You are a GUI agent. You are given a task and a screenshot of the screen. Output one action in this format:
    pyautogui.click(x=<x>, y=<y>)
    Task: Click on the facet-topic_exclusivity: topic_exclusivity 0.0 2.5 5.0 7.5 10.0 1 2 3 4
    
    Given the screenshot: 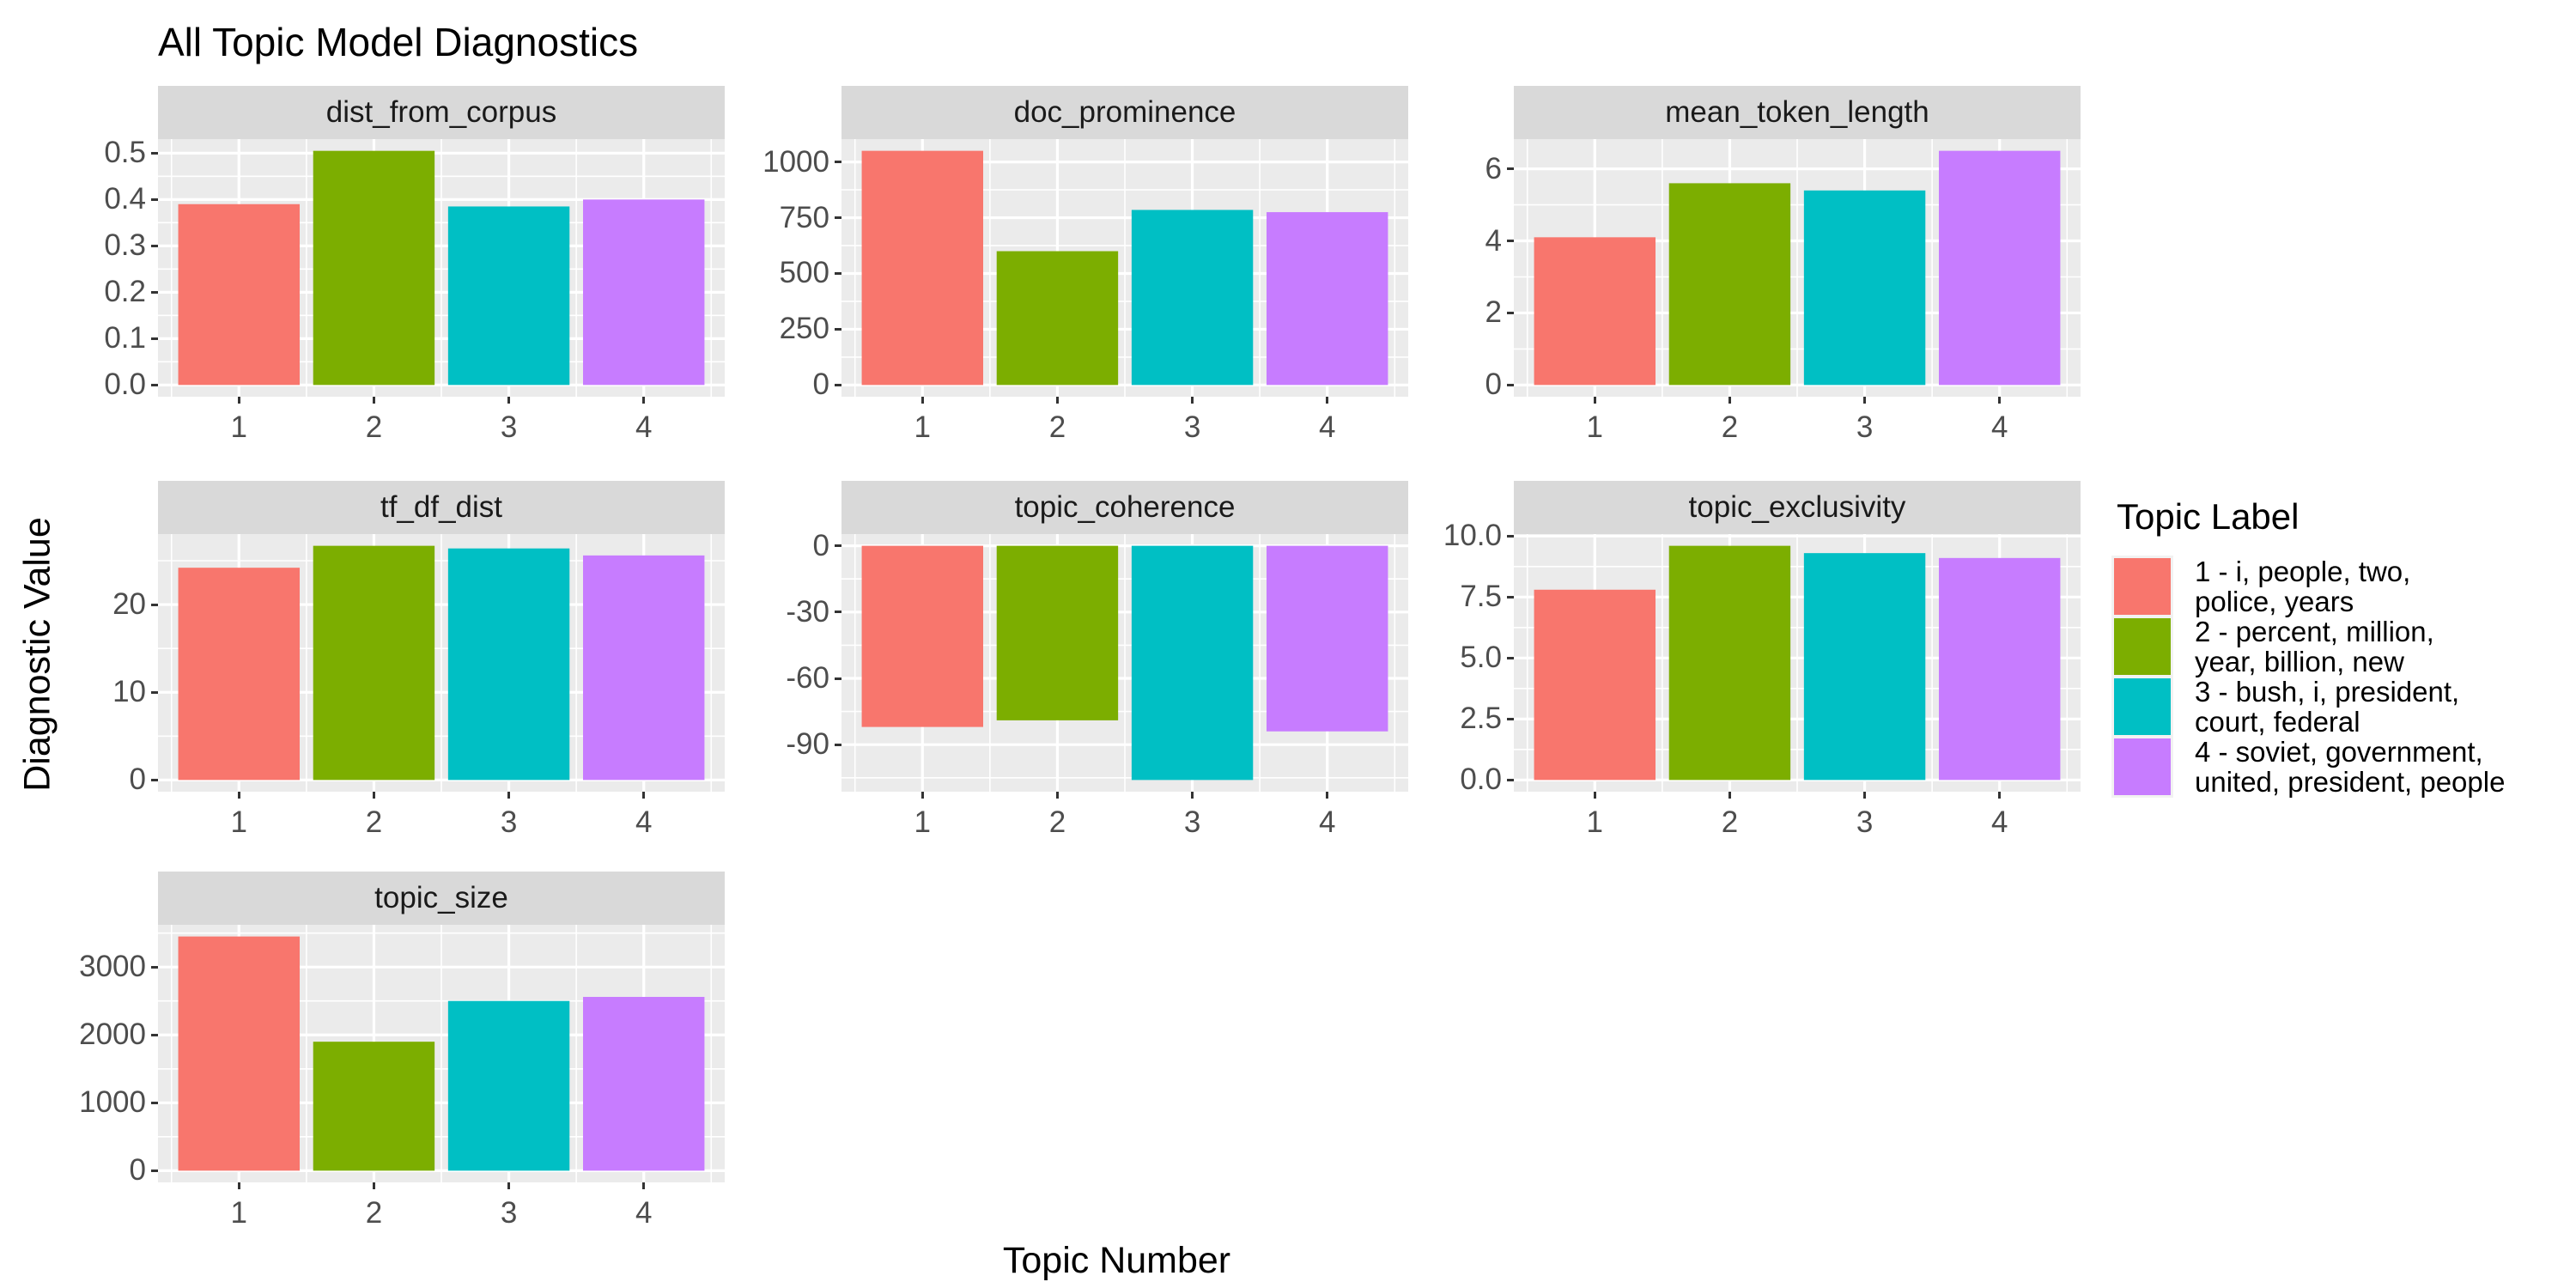 What is the action you would take?
    pyautogui.click(x=1762, y=660)
    